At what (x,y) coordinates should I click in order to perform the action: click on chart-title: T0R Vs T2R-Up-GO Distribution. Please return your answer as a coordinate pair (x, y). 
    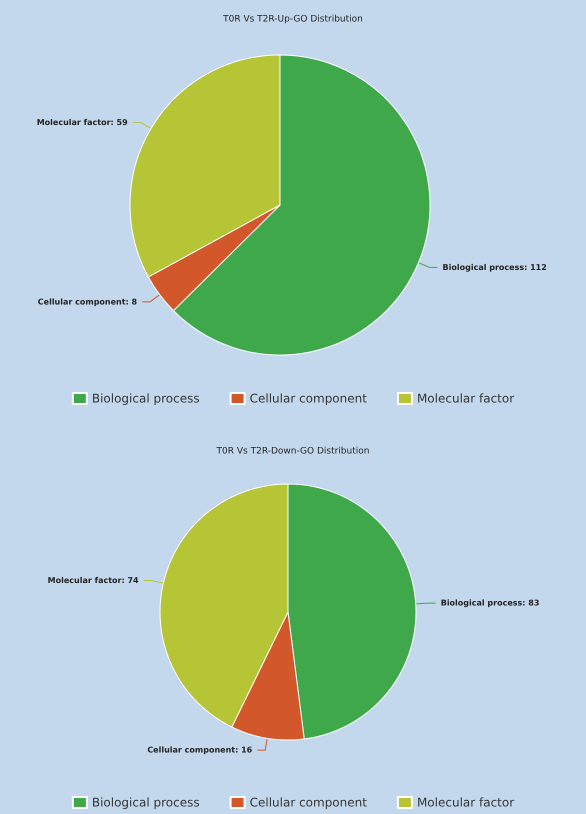
    Looking at the image, I should click on (292, 19).